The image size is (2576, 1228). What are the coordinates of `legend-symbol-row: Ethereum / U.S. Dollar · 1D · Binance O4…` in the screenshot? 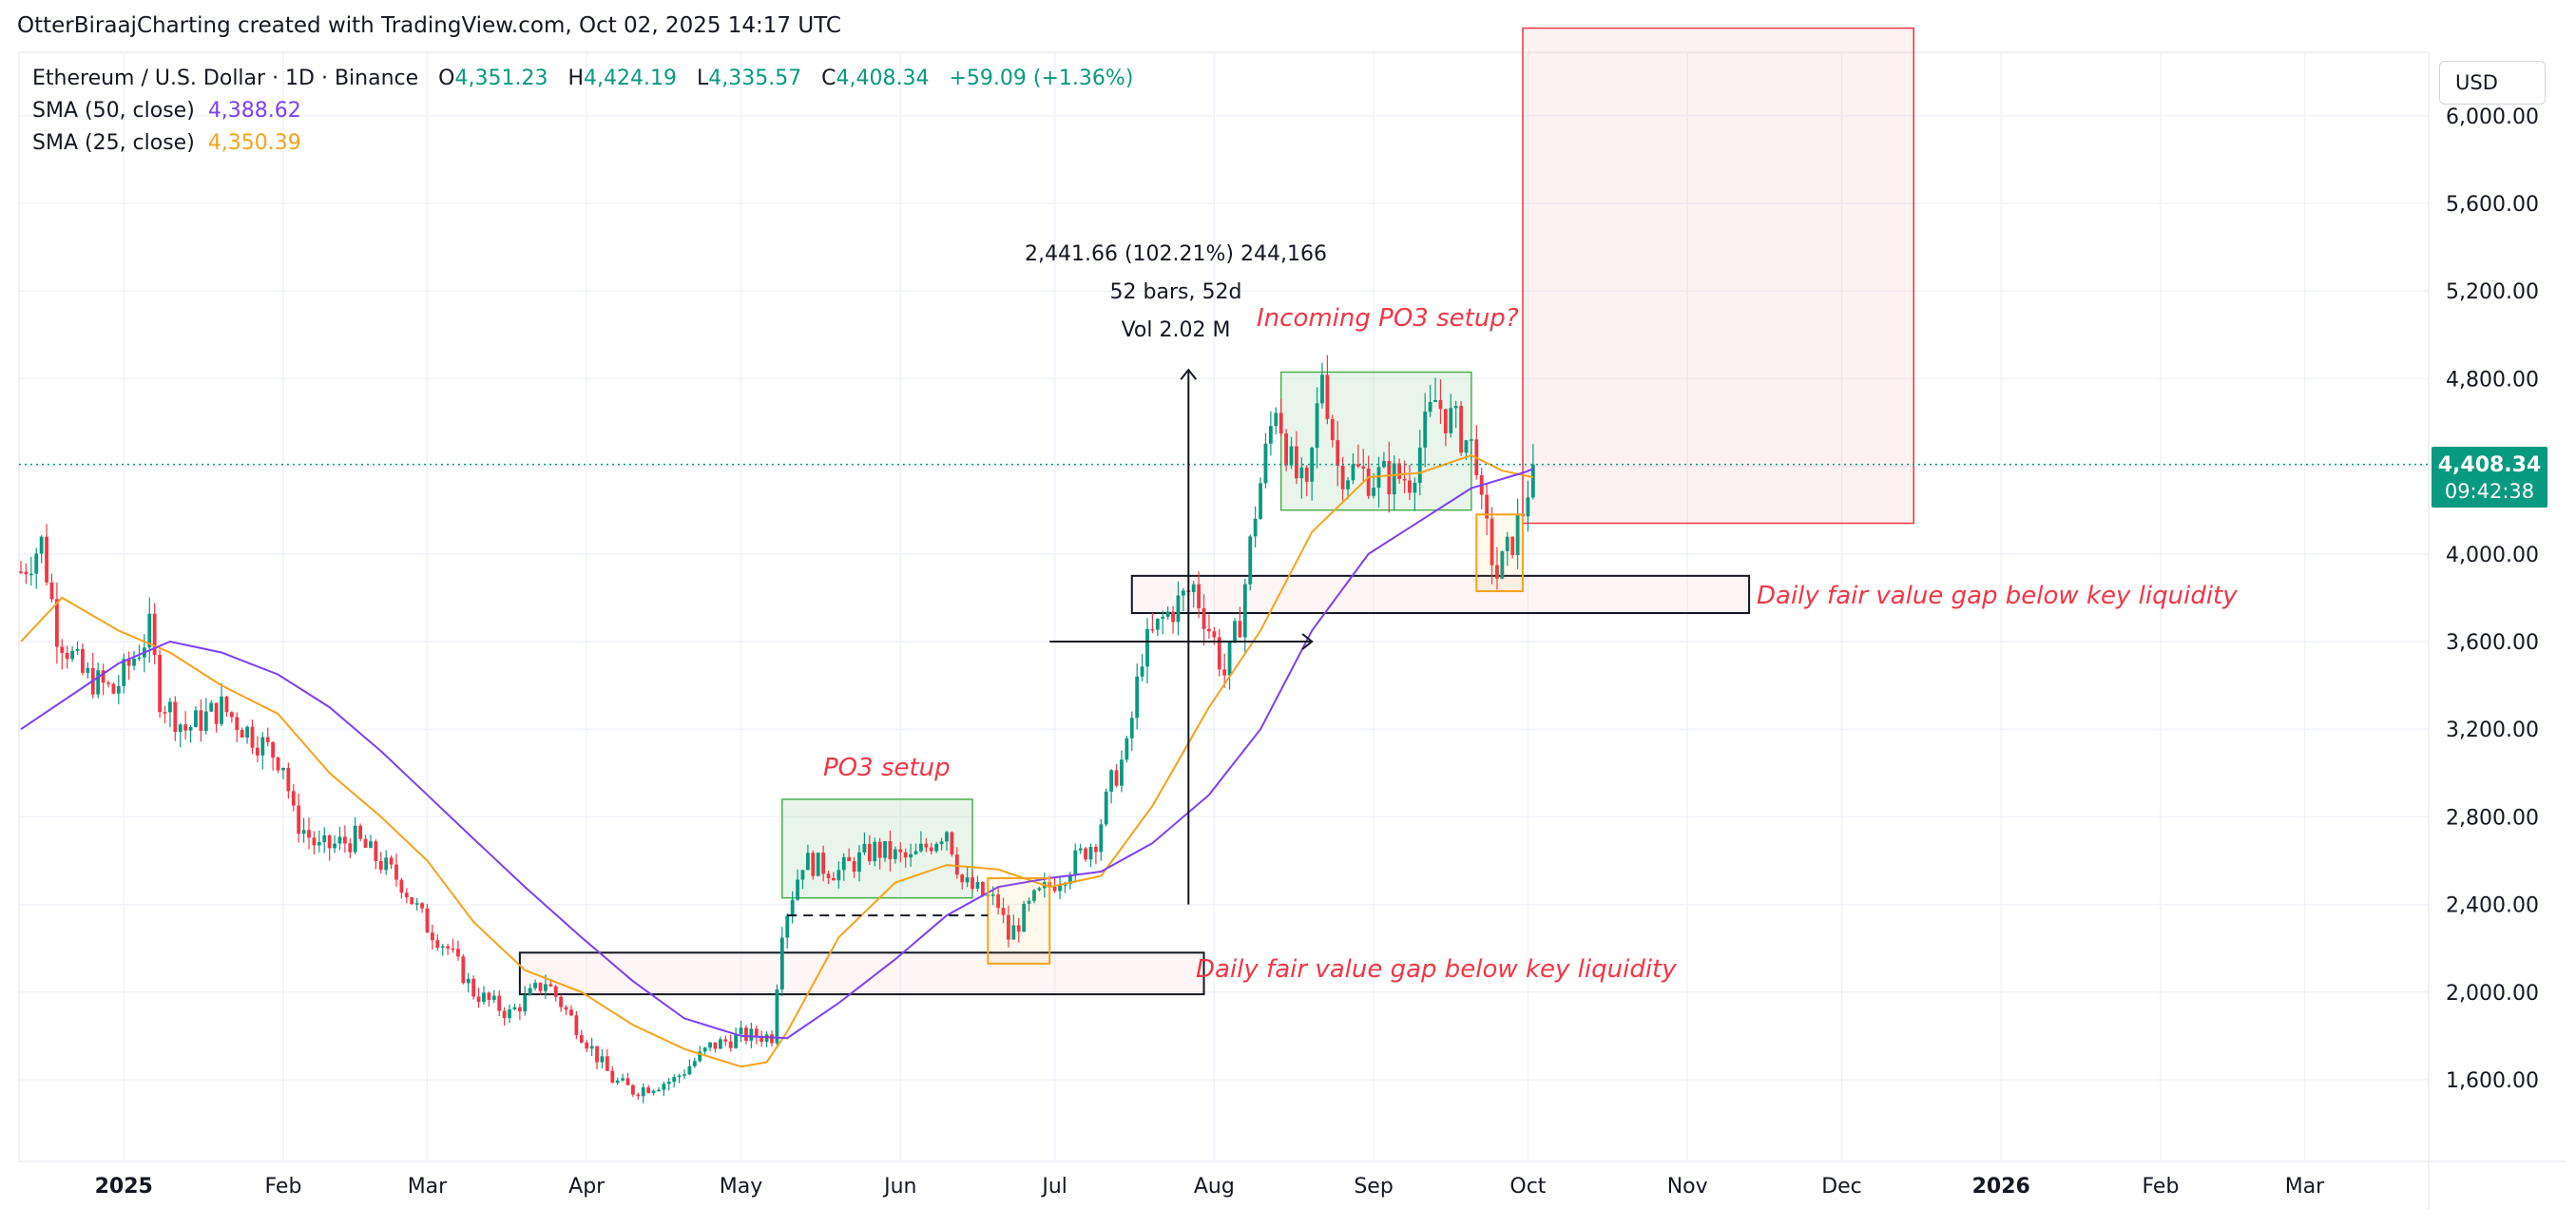 It's located at (582, 78).